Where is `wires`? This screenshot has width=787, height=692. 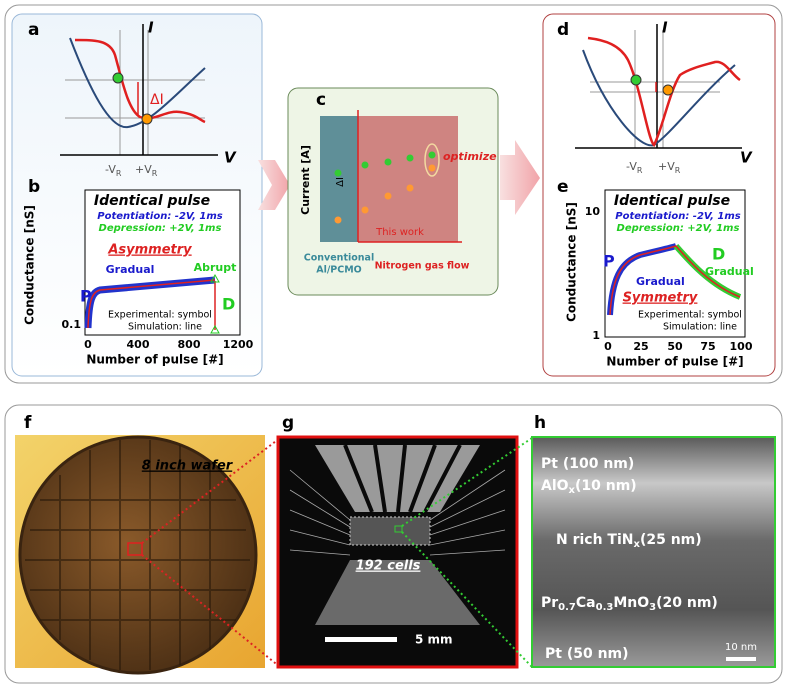 wires is located at coordinates (397, 512).